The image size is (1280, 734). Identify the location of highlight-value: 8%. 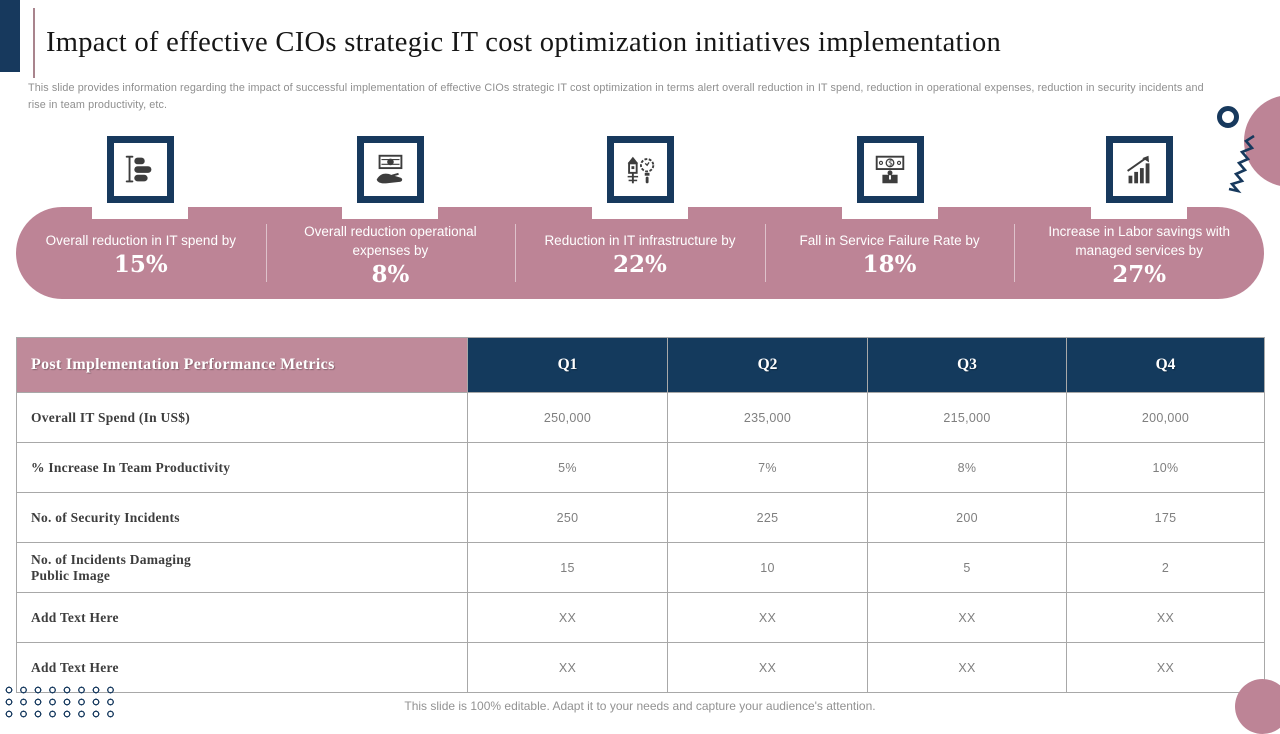
(390, 274).